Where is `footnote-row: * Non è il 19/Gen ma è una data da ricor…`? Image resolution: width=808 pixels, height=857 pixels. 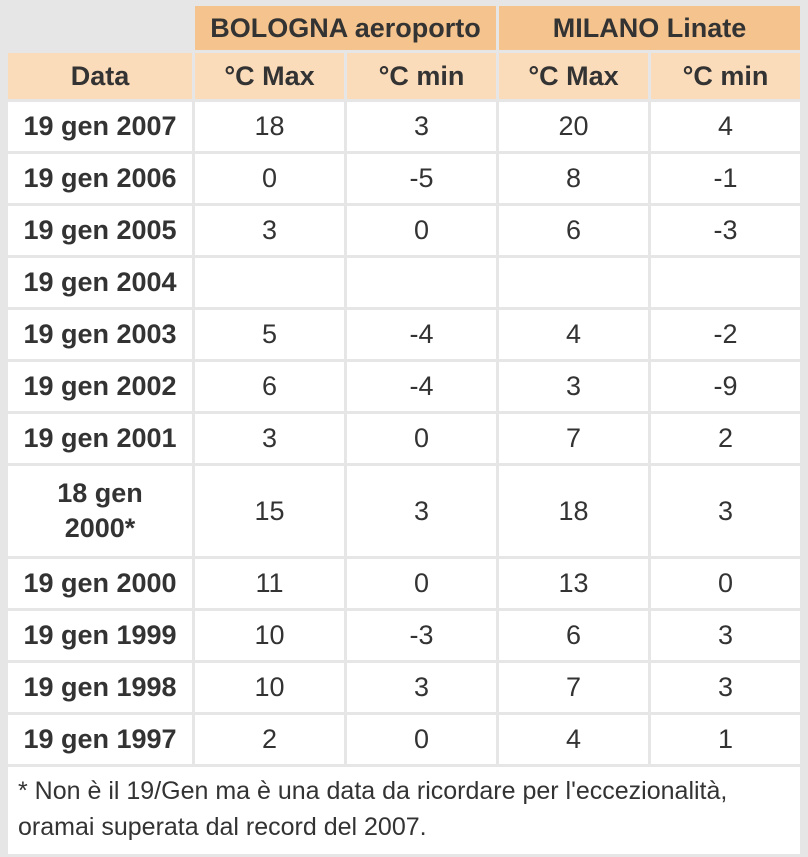
footnote-row: * Non è il 19/Gen ma è una data da ricor… is located at coordinates (404, 810).